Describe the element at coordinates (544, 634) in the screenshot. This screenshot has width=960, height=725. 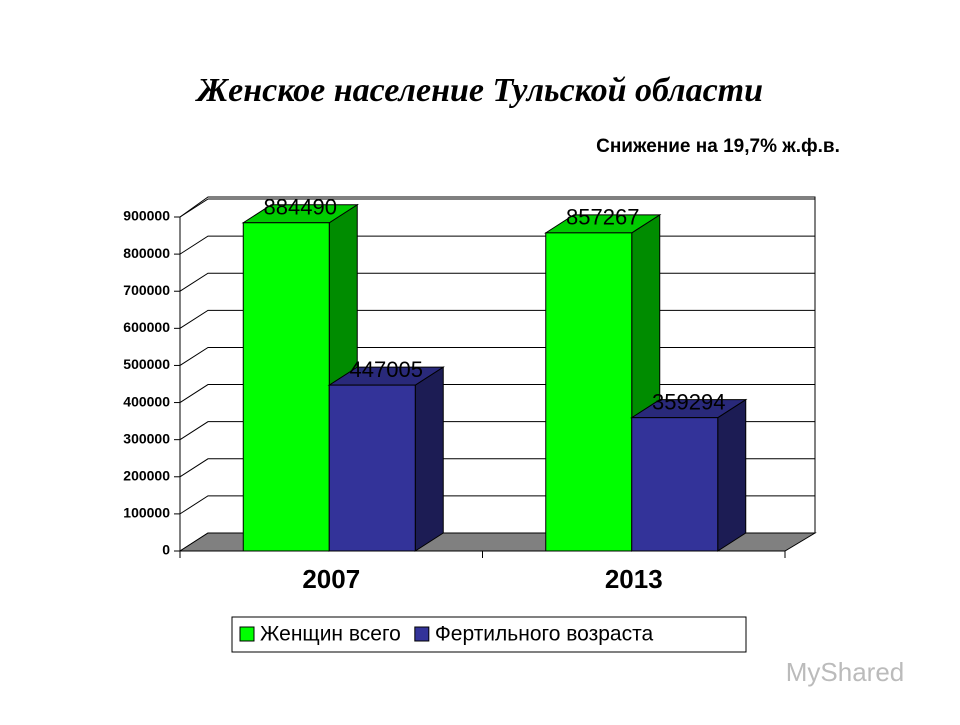
I see `legend-label: Фертильного возраста` at that location.